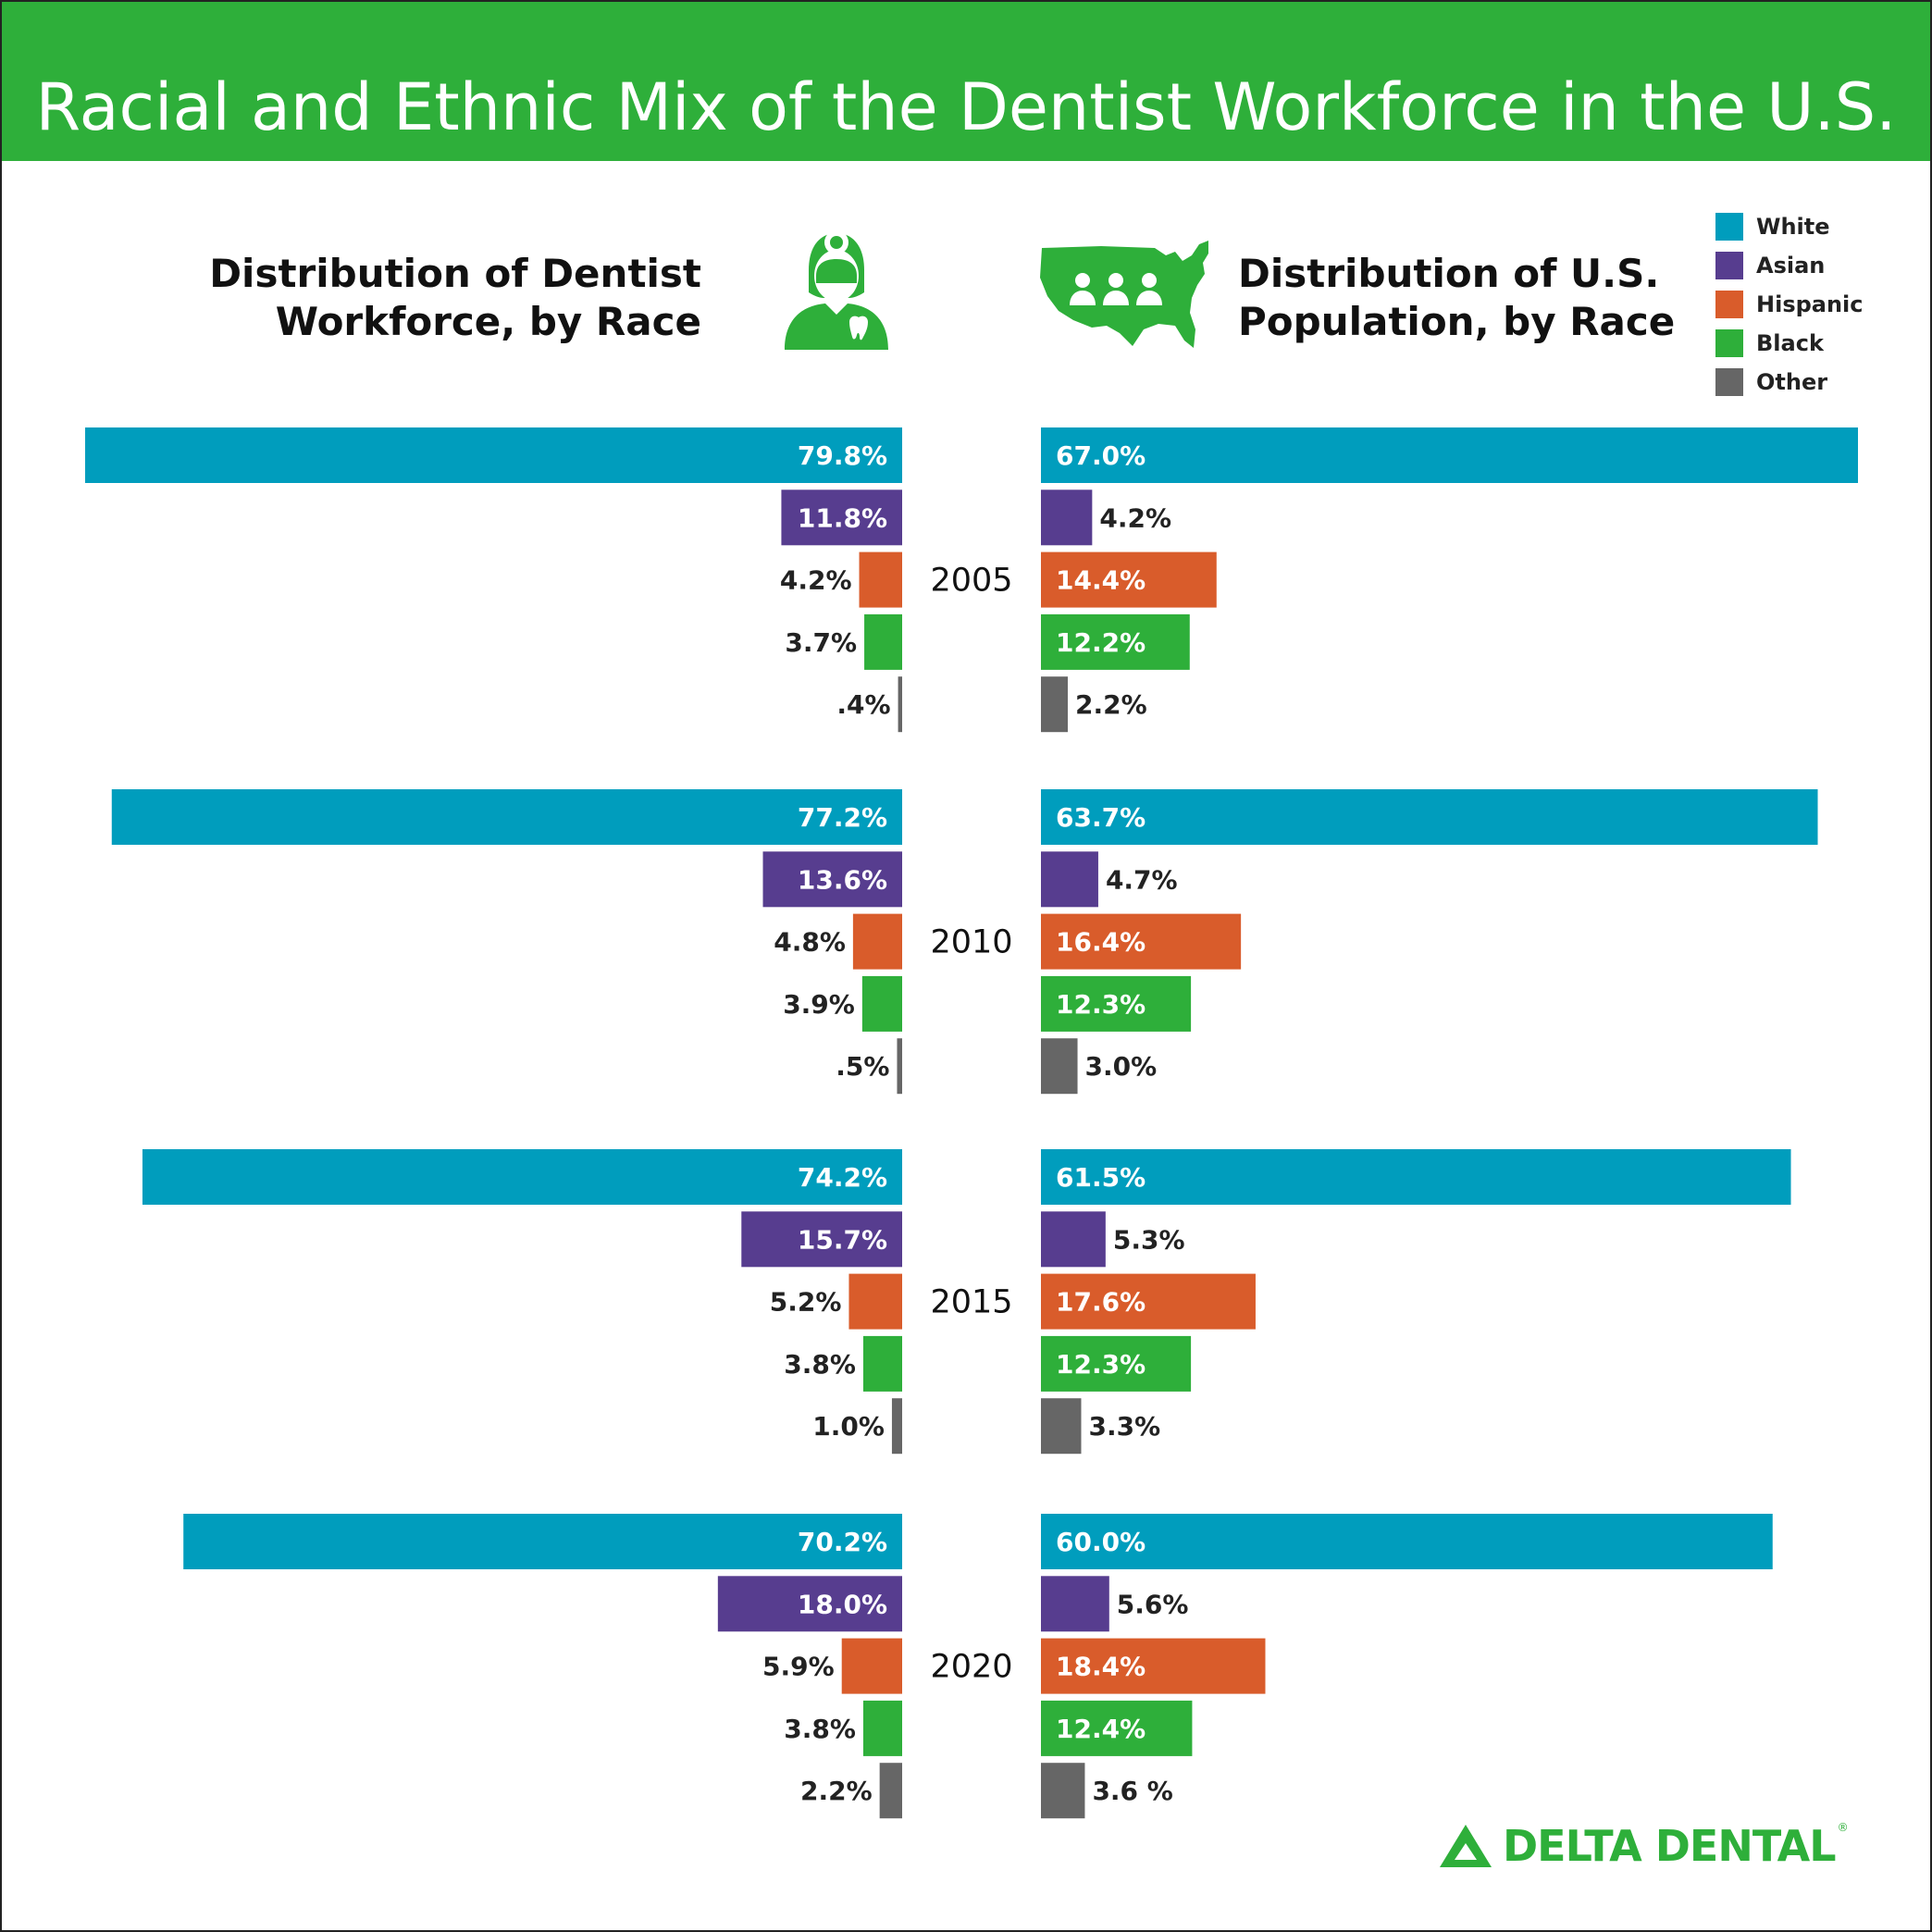 The height and width of the screenshot is (1932, 1932). Describe the element at coordinates (819, 1005) in the screenshot. I see `label-dentist-2010-black: 3.9%` at that location.